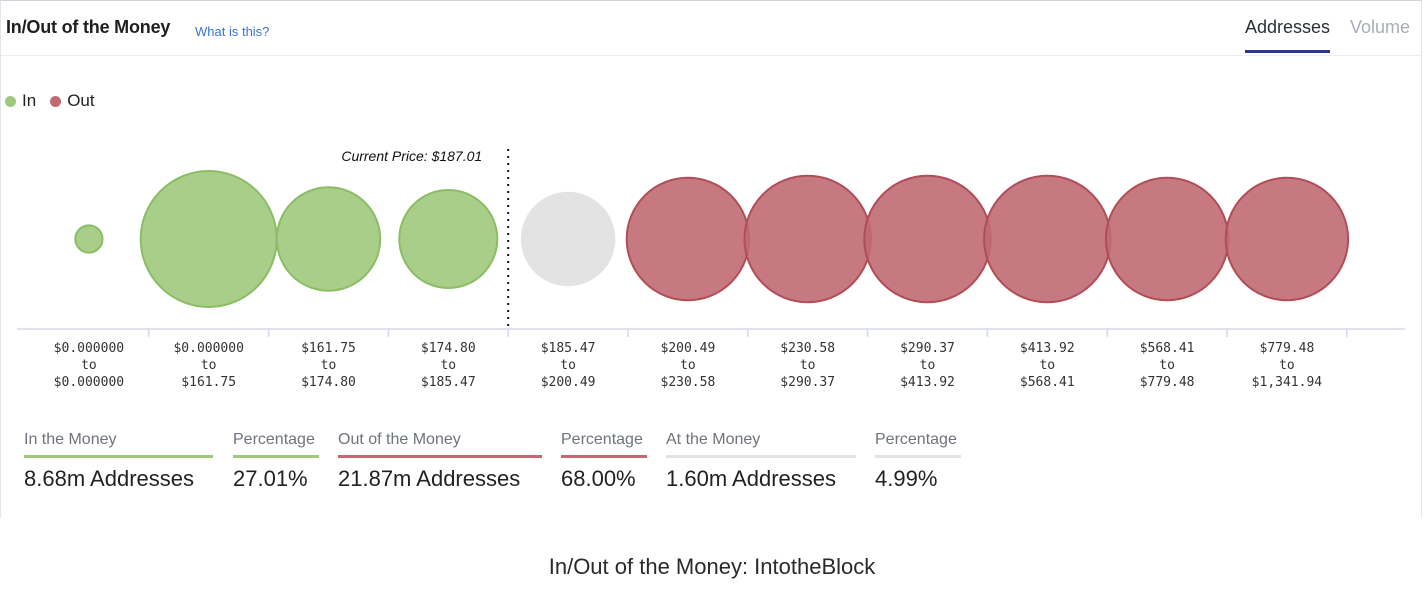 The image size is (1424, 594). What do you see at coordinates (598, 478) in the screenshot?
I see `stat-value: 68.00%` at bounding box center [598, 478].